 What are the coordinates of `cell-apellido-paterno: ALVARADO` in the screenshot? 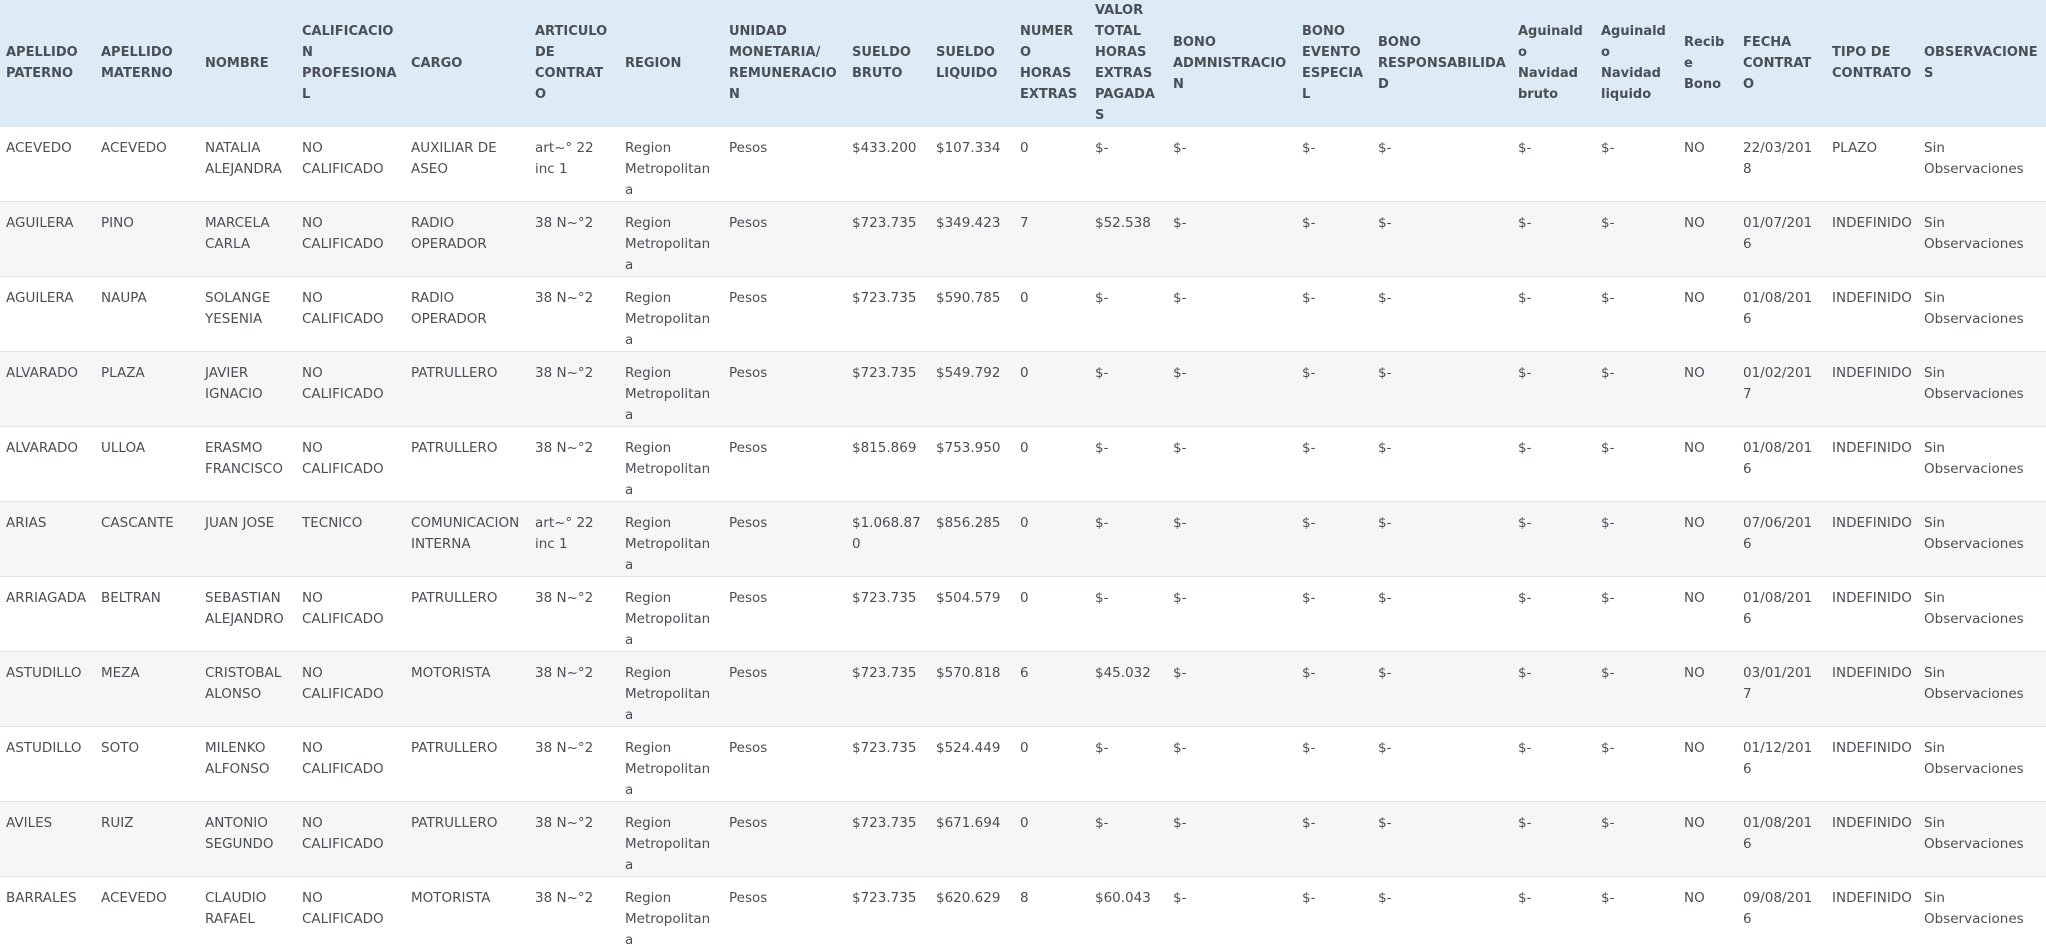 It's located at (47, 389).